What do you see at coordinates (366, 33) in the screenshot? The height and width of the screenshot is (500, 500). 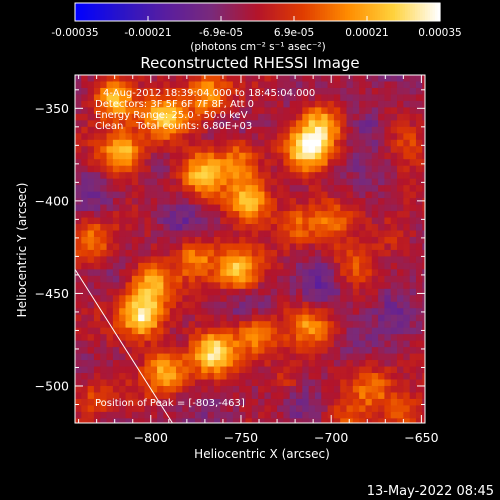 I see `colorbar-tick-label: 0.00021` at bounding box center [366, 33].